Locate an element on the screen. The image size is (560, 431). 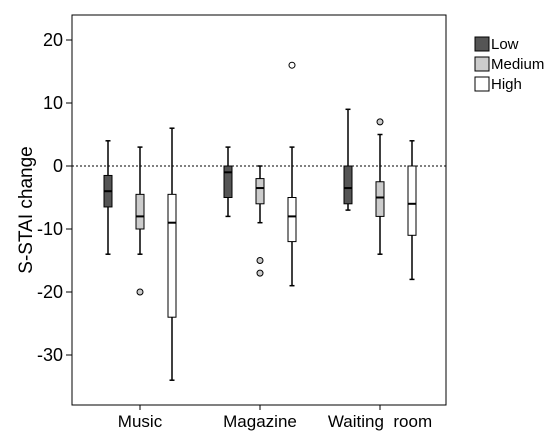
legend-swatch-medium is located at coordinates (482, 64).